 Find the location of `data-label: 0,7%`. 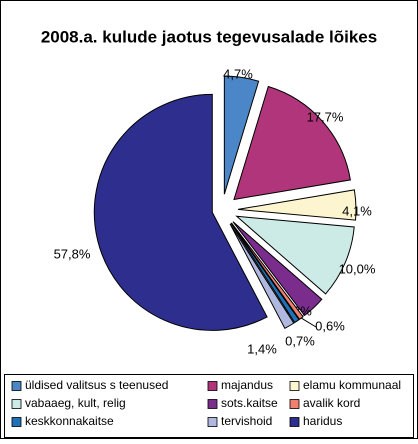

data-label: 0,7% is located at coordinates (300, 340).